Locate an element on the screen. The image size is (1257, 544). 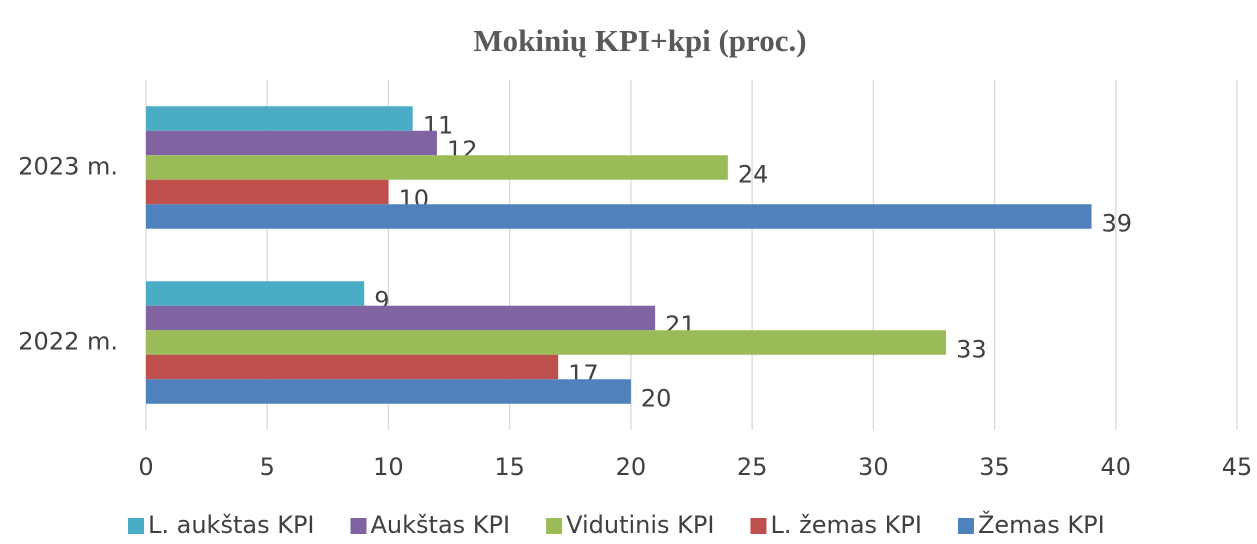
legend-label: L. žemas KPI is located at coordinates (846, 525).